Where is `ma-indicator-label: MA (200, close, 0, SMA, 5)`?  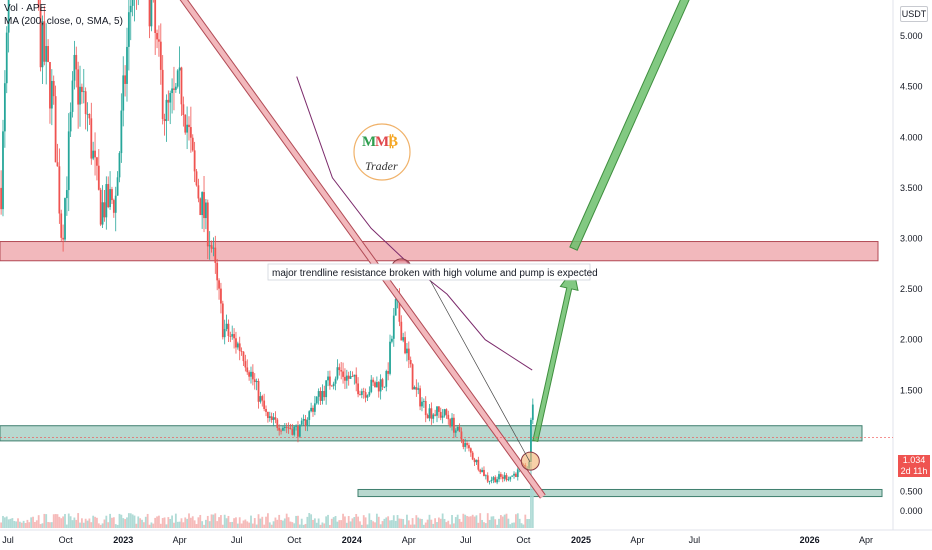 ma-indicator-label: MA (200, close, 0, SMA, 5) is located at coordinates (63, 21).